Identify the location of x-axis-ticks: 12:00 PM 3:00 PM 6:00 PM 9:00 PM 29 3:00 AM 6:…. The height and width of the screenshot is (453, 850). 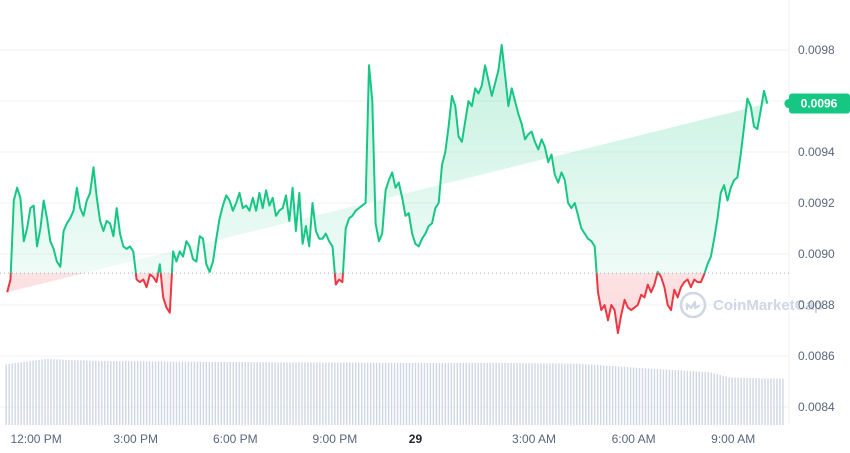
(382, 439).